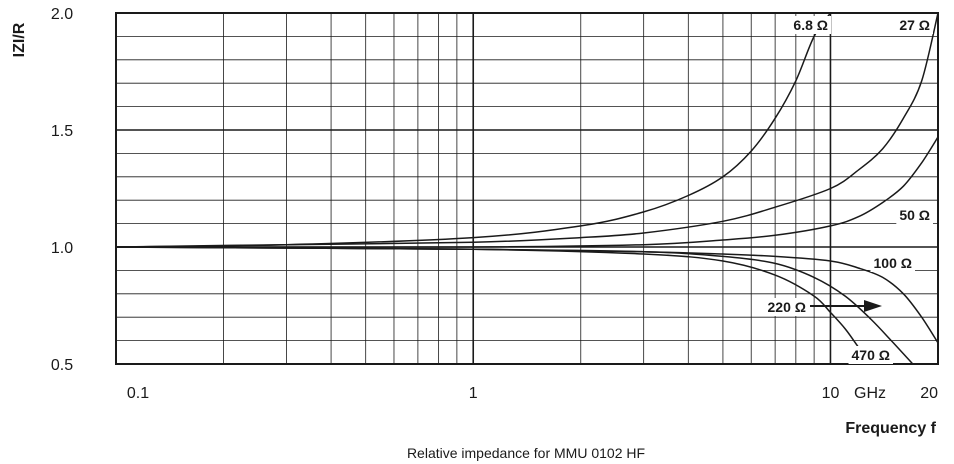 The width and height of the screenshot is (954, 464). I want to click on annotation-arrows, so click(846, 306).